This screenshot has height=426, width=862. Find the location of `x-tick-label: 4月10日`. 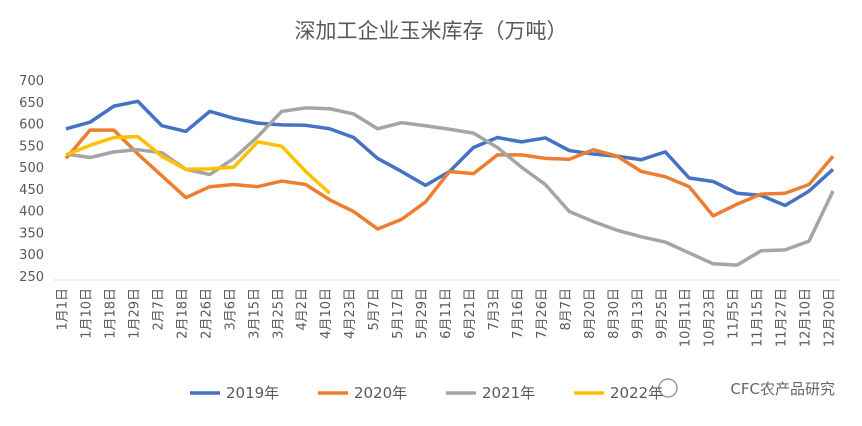

x-tick-label: 4月10日 is located at coordinates (326, 313).